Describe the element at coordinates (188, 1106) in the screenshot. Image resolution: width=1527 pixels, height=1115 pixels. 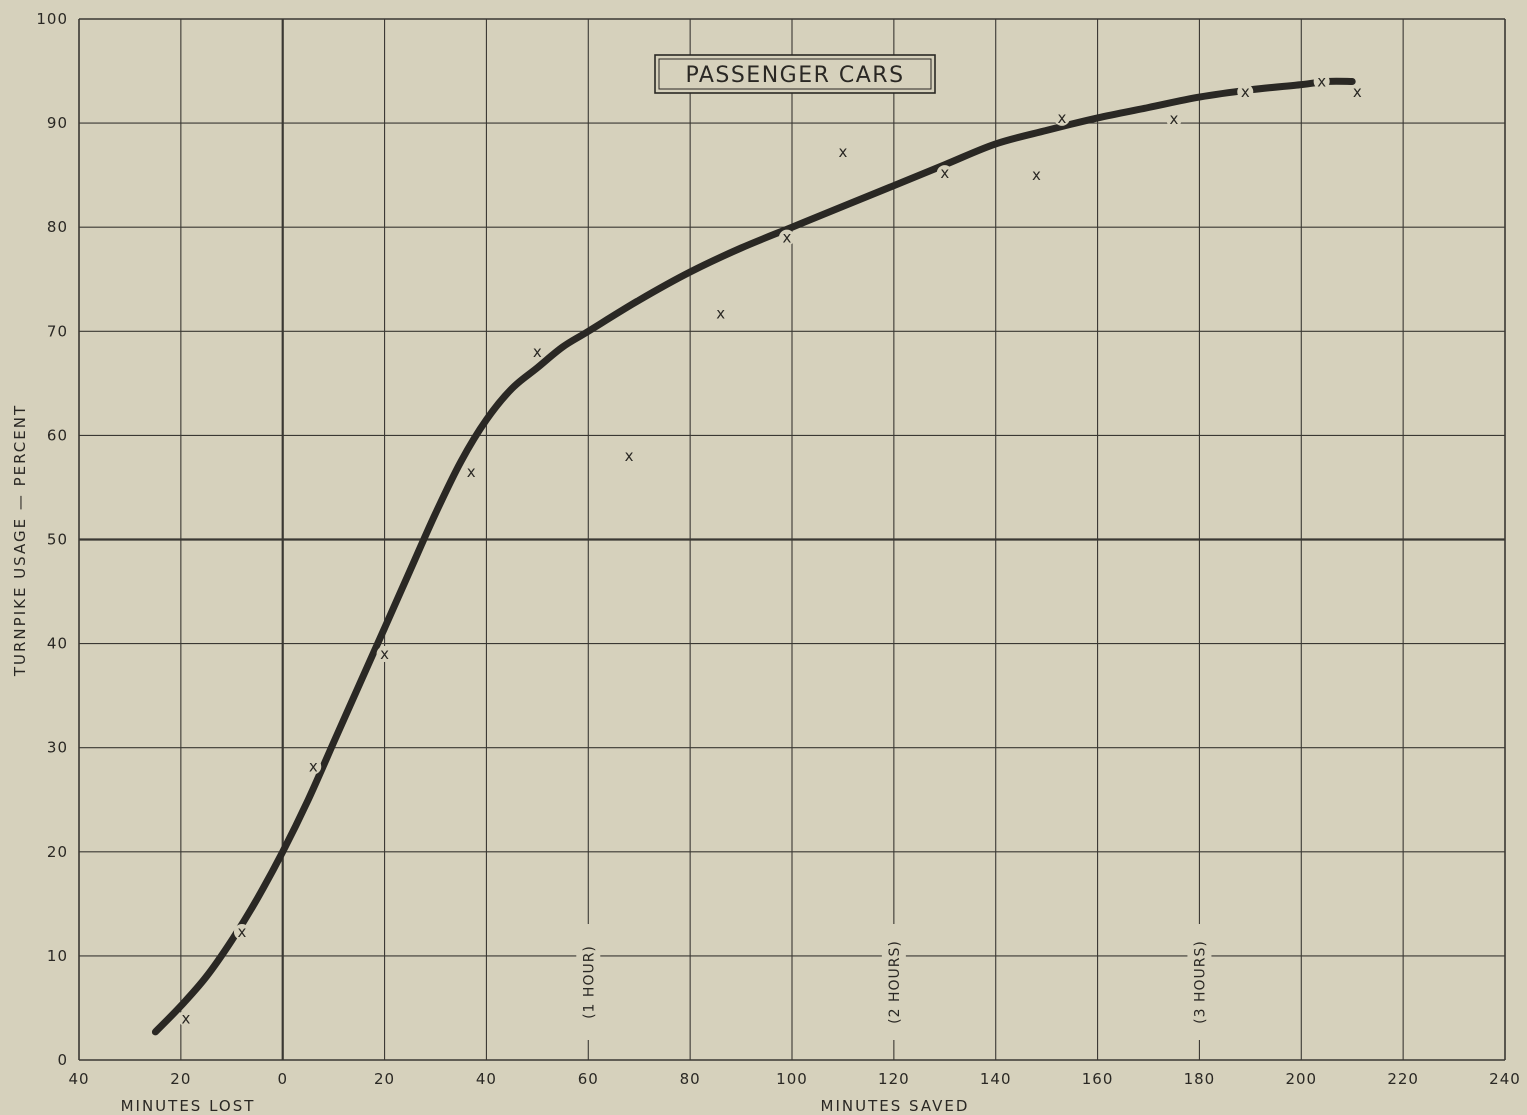
I see `x-axis-label-lost: MINUTES LOST` at that location.